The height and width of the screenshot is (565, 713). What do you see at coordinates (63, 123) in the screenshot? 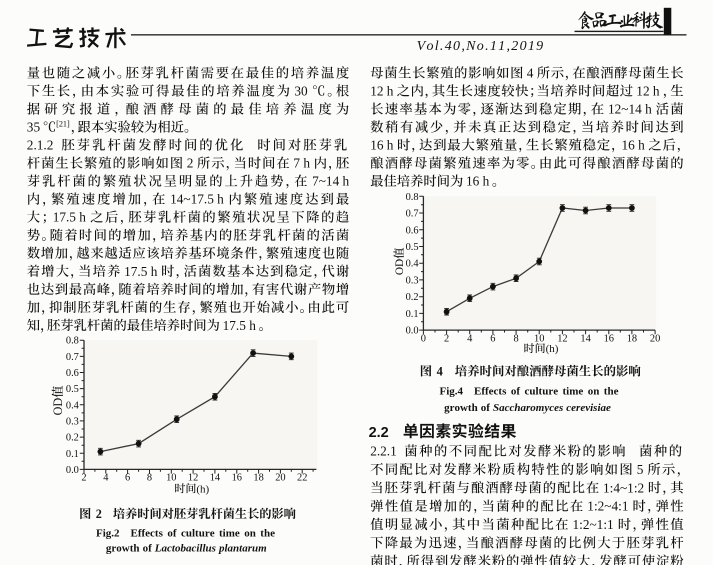
I see `svg-text: [21]` at bounding box center [63, 123].